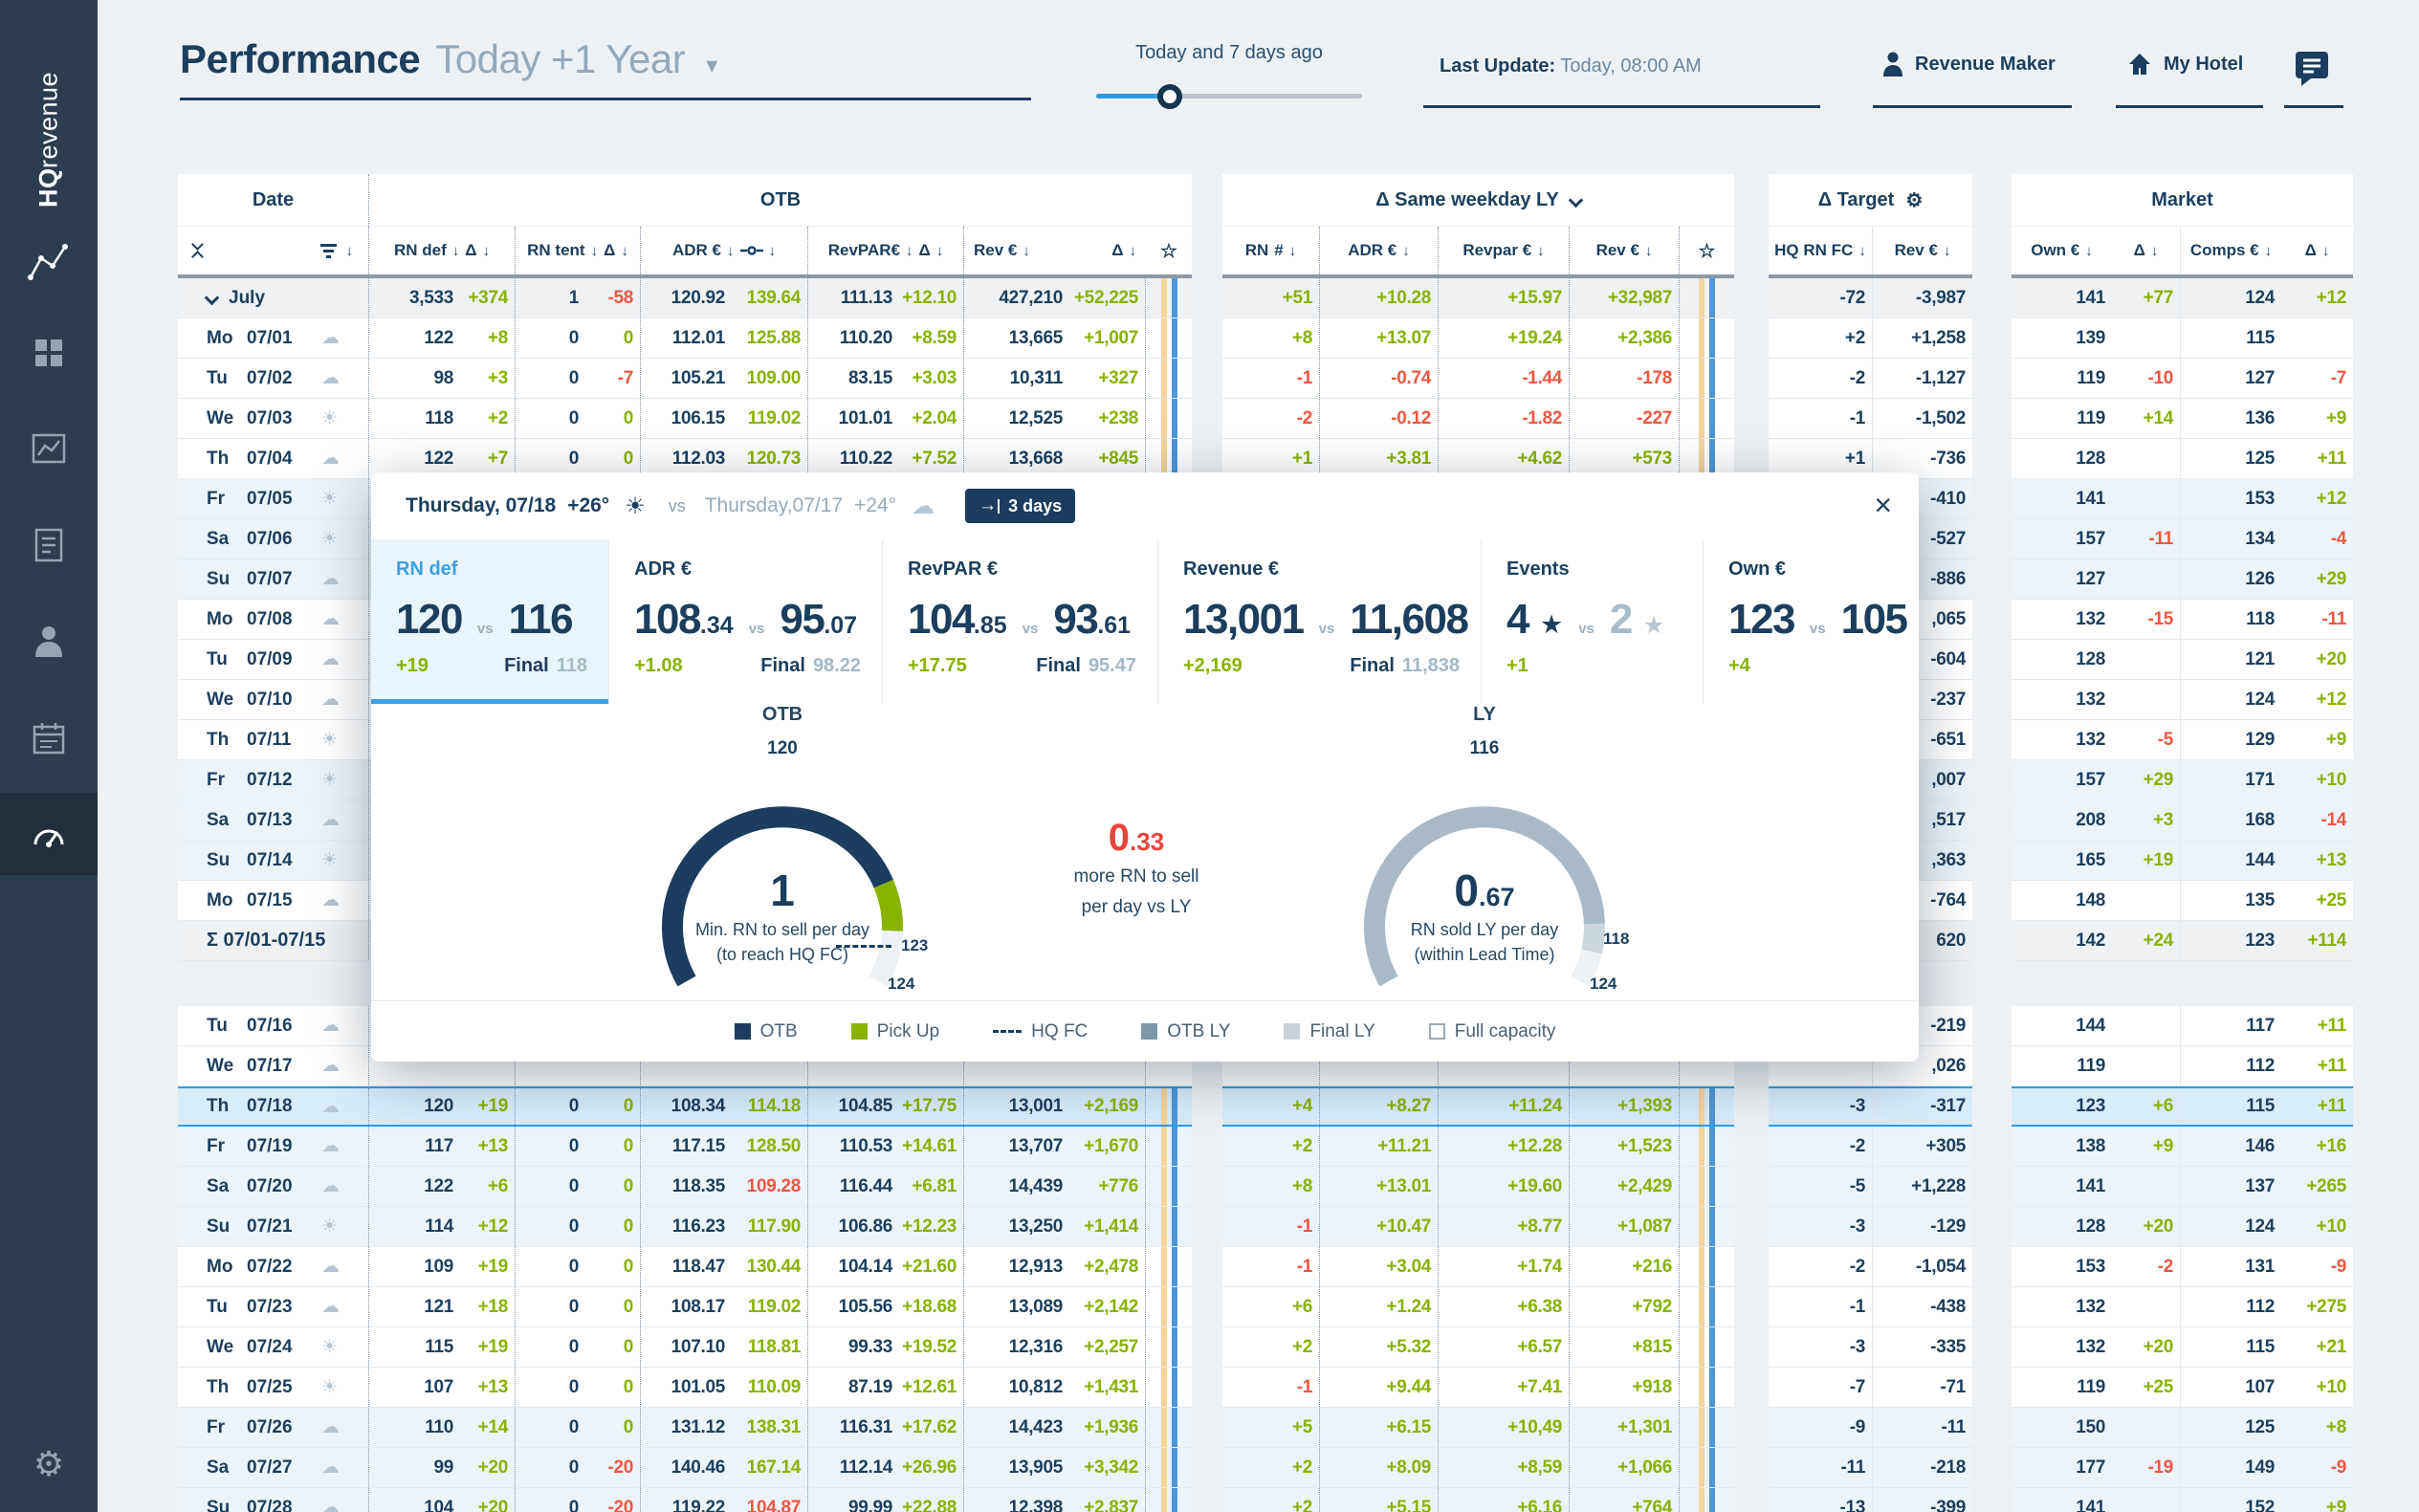  I want to click on table-row: 177 -19 149 -9, so click(2182, 1468).